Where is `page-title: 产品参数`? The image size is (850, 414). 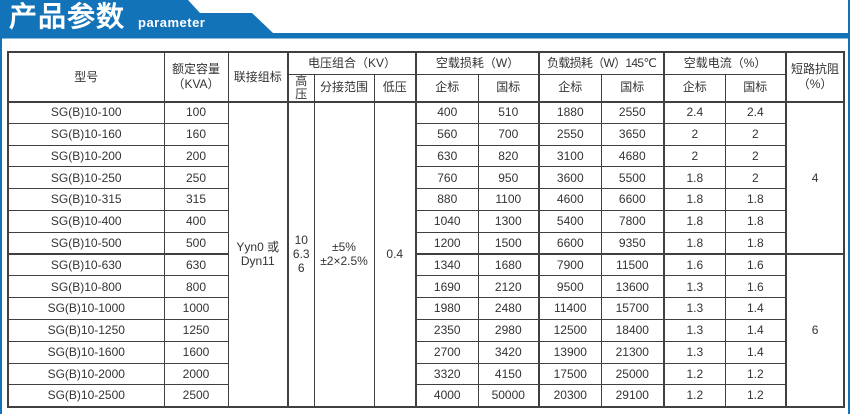 page-title: 产品参数 is located at coordinates (67, 16).